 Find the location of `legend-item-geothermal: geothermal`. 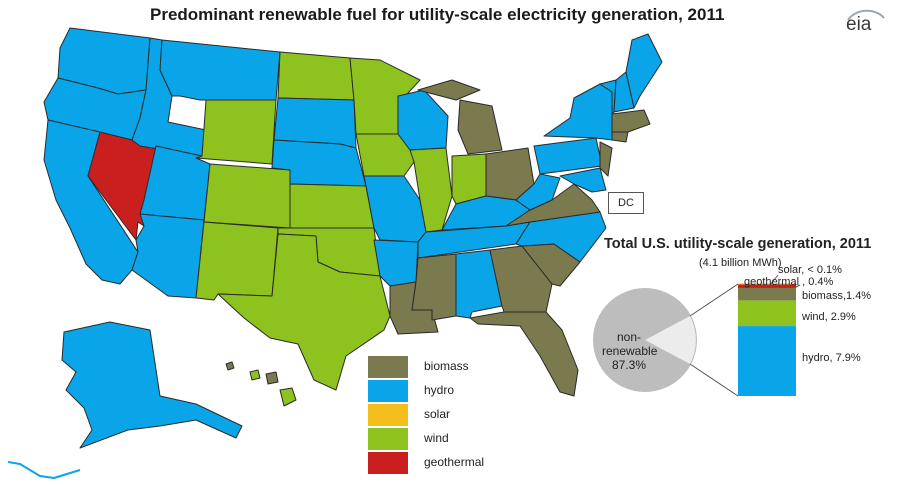

legend-item-geothermal: geothermal is located at coordinates (448, 463).